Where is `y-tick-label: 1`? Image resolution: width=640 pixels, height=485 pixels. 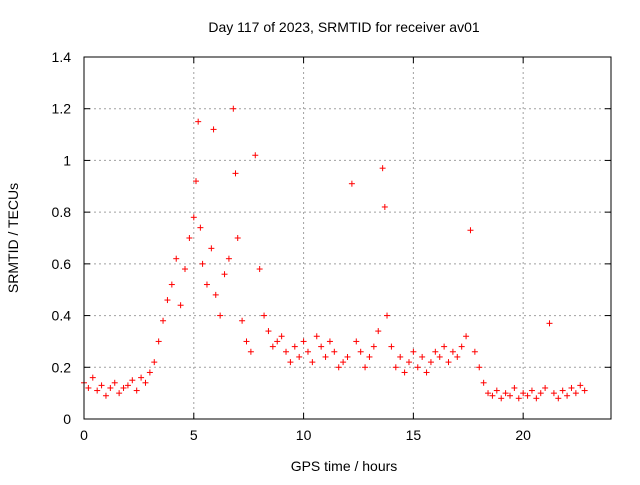
y-tick-label: 1 is located at coordinates (67, 160).